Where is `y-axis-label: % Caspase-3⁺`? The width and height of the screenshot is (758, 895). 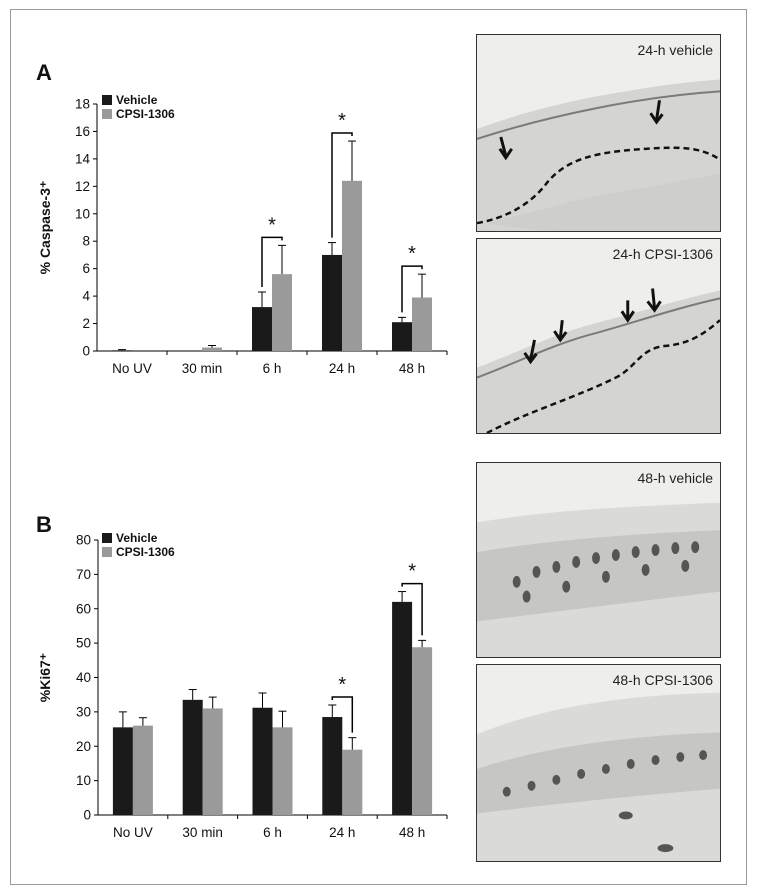 y-axis-label: % Caspase-3⁺ is located at coordinates (45, 228).